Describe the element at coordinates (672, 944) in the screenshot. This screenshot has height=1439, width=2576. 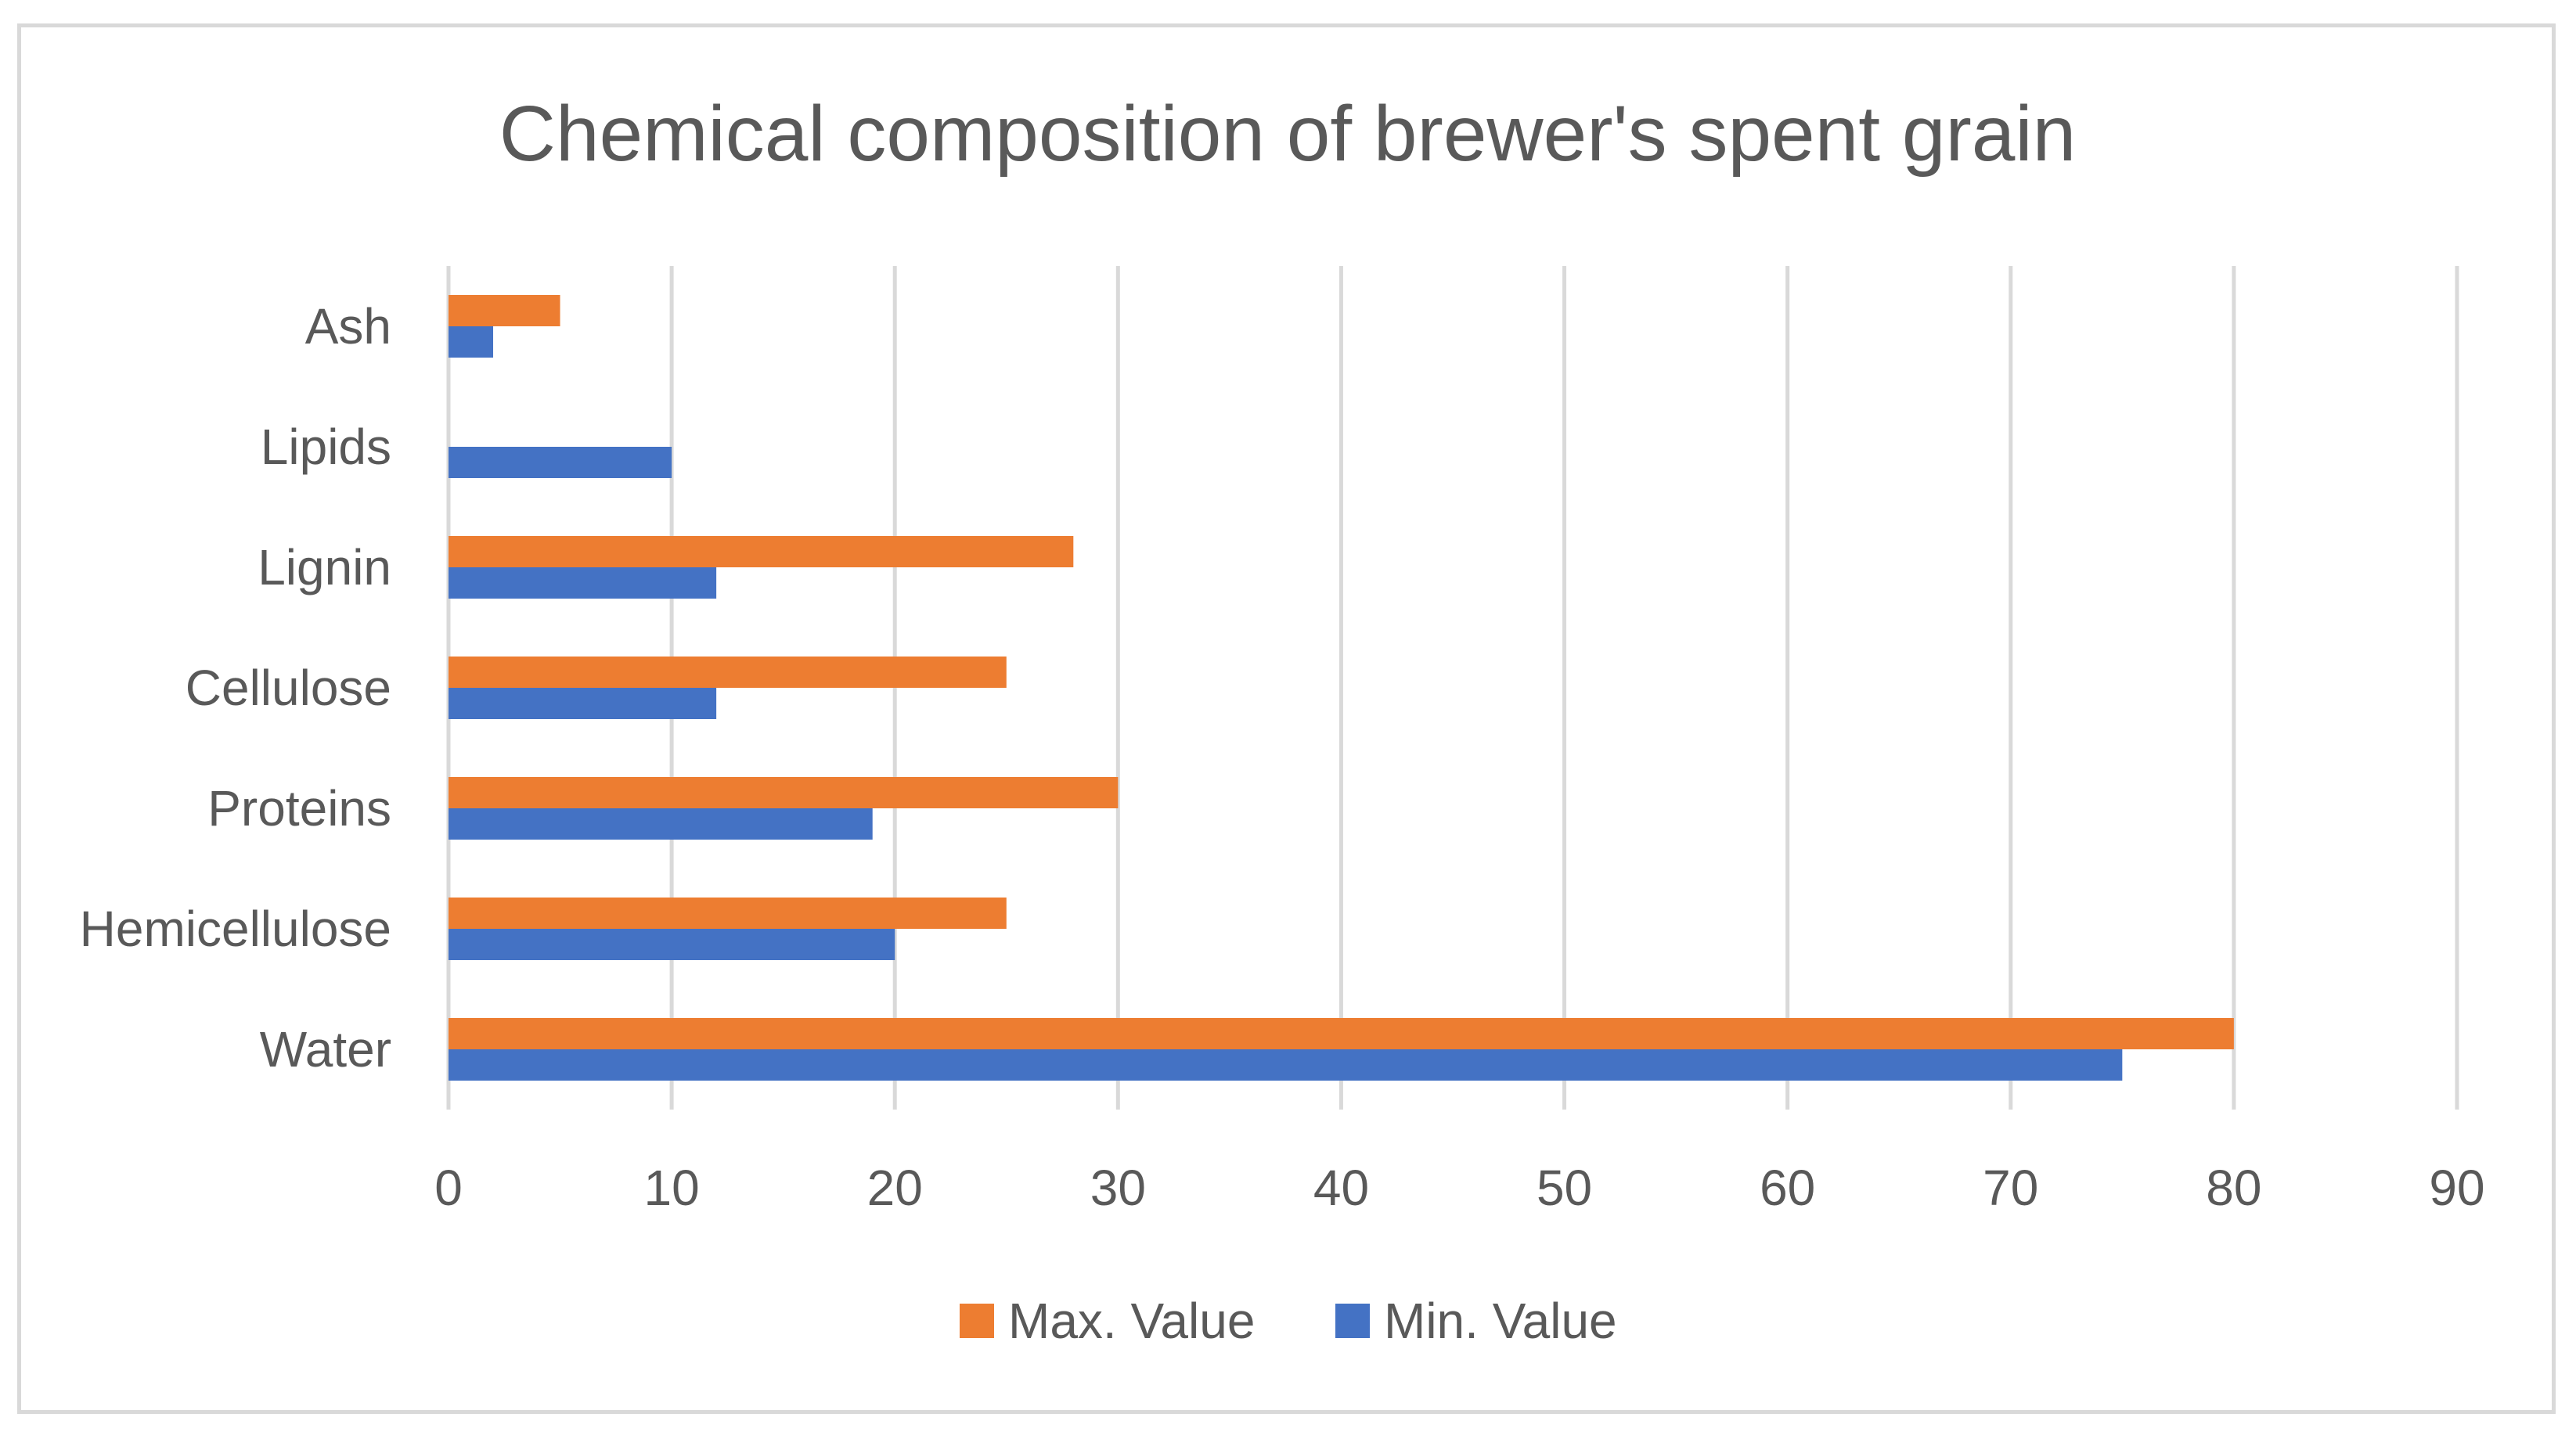
I see `bar-min-hemicellulose` at that location.